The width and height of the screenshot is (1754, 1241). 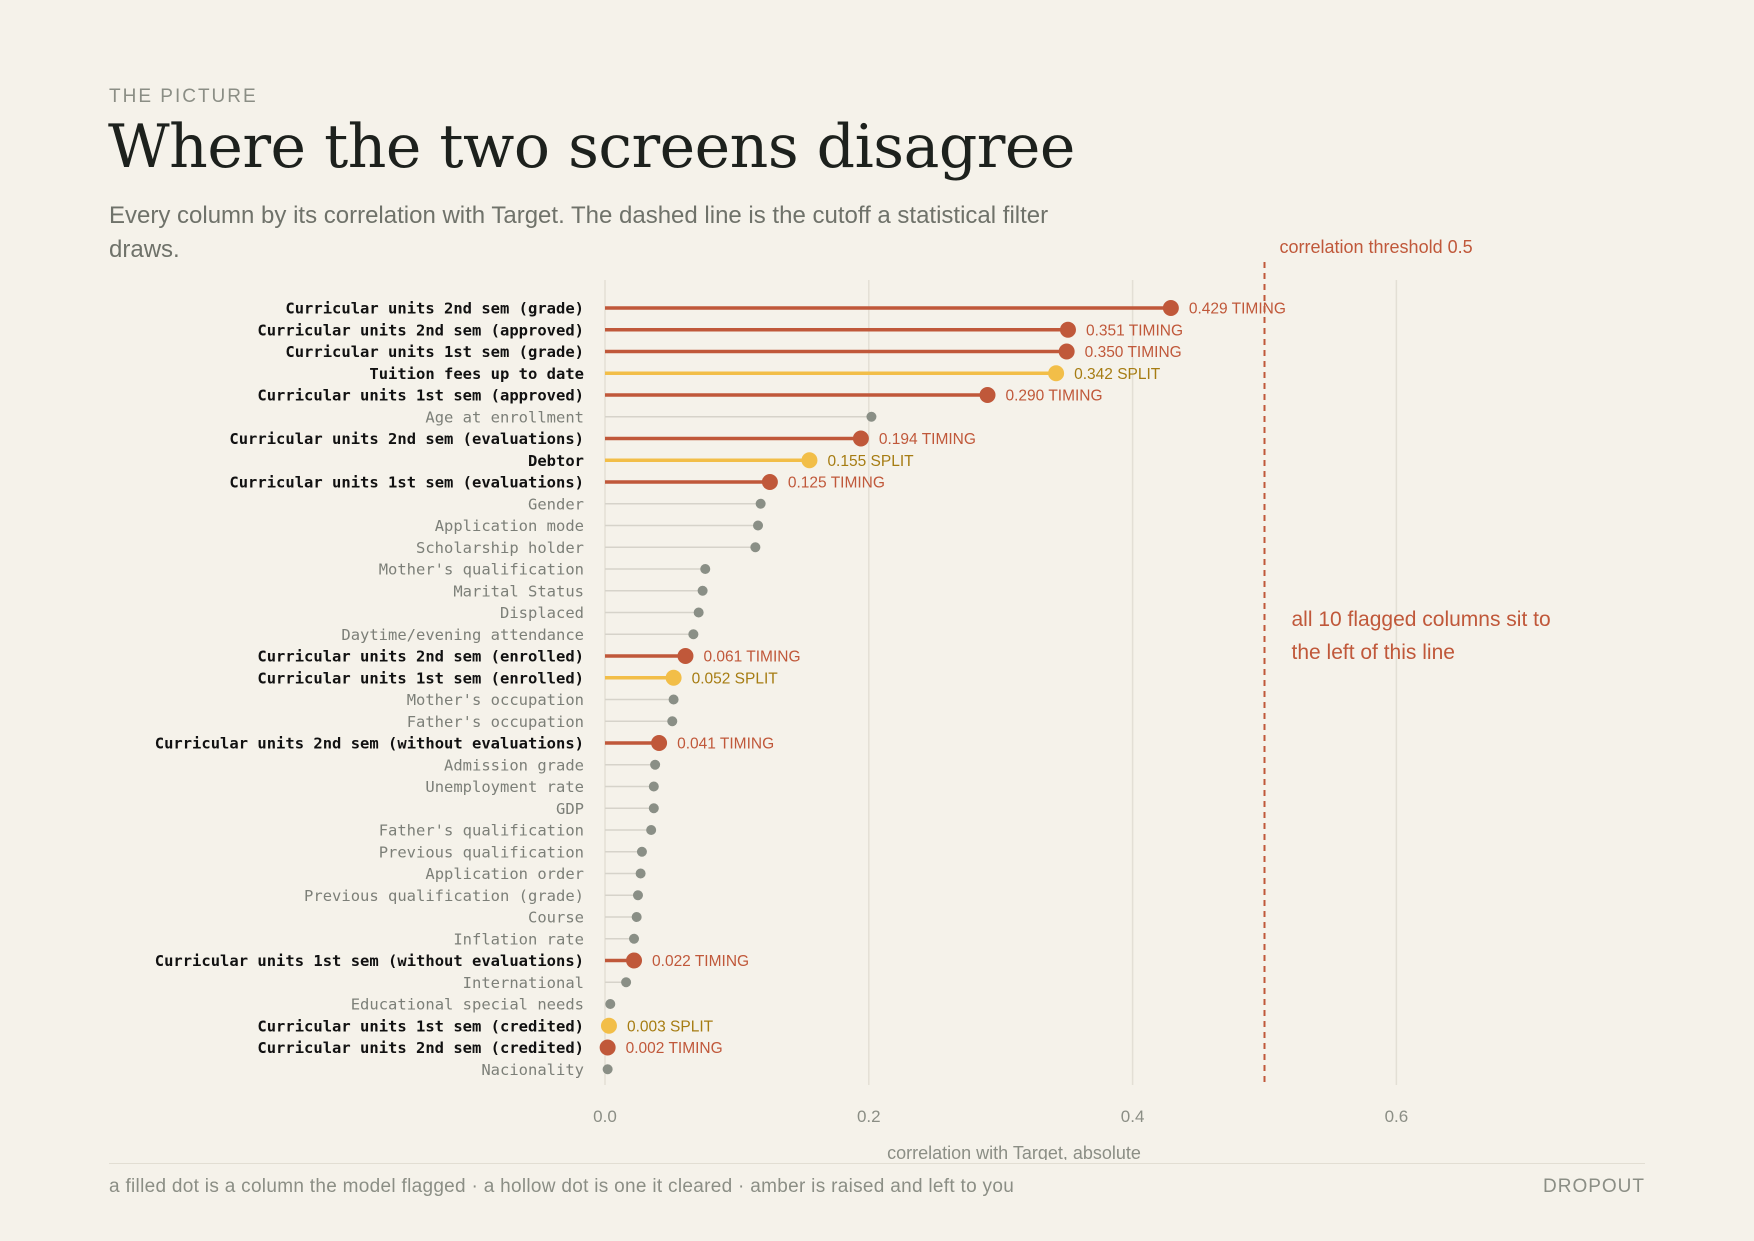 I want to click on page-title: Where the two screens disagree, so click(x=591, y=147).